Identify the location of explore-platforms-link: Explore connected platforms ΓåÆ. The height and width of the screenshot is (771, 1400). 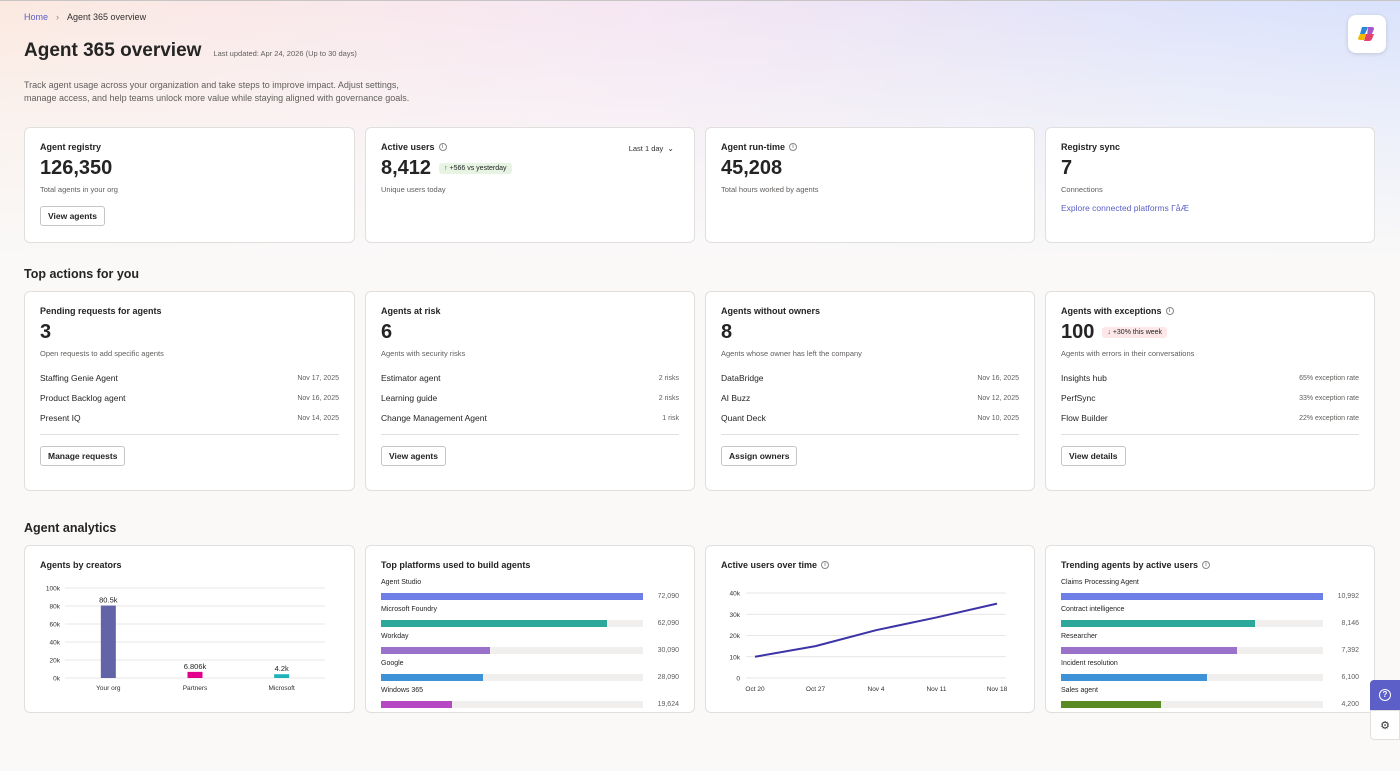
(1125, 208).